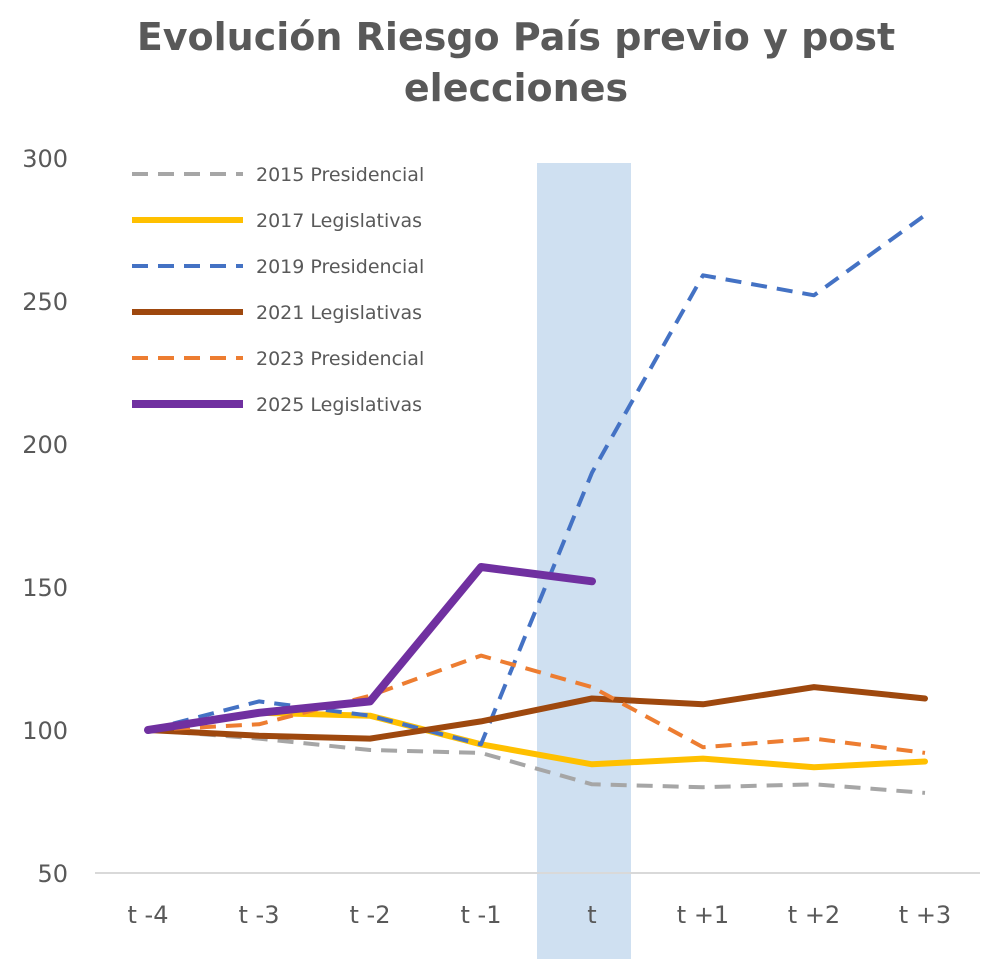 The width and height of the screenshot is (993, 959). What do you see at coordinates (481, 915) in the screenshot?
I see `x-tick-label: t -1` at bounding box center [481, 915].